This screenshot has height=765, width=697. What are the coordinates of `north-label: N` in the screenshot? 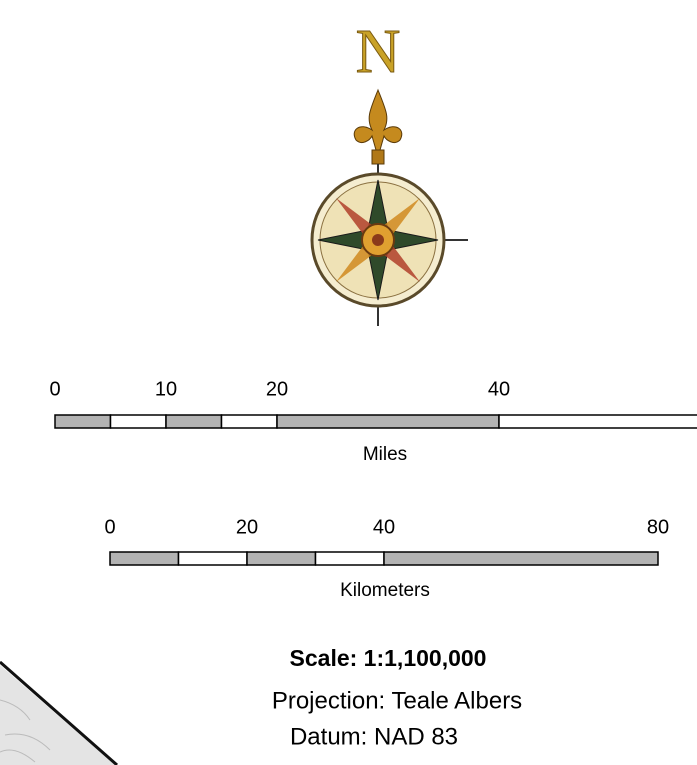 It's located at (378, 52).